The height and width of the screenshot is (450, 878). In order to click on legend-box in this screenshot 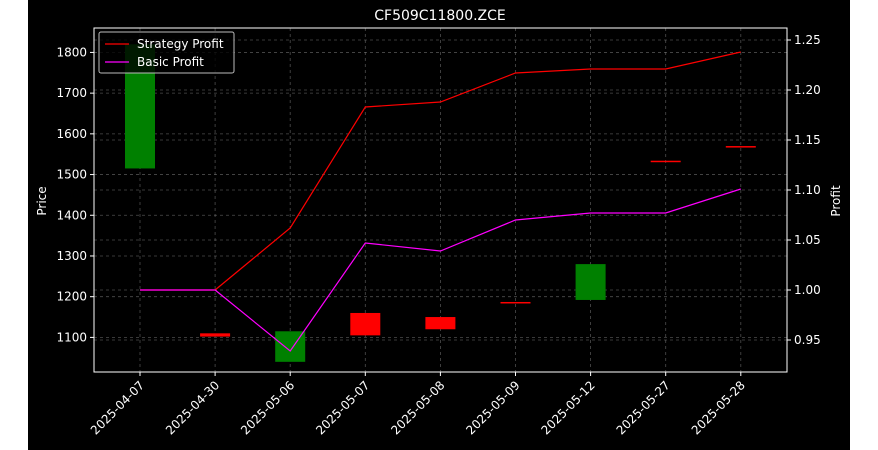, I will do `click(166, 52)`.